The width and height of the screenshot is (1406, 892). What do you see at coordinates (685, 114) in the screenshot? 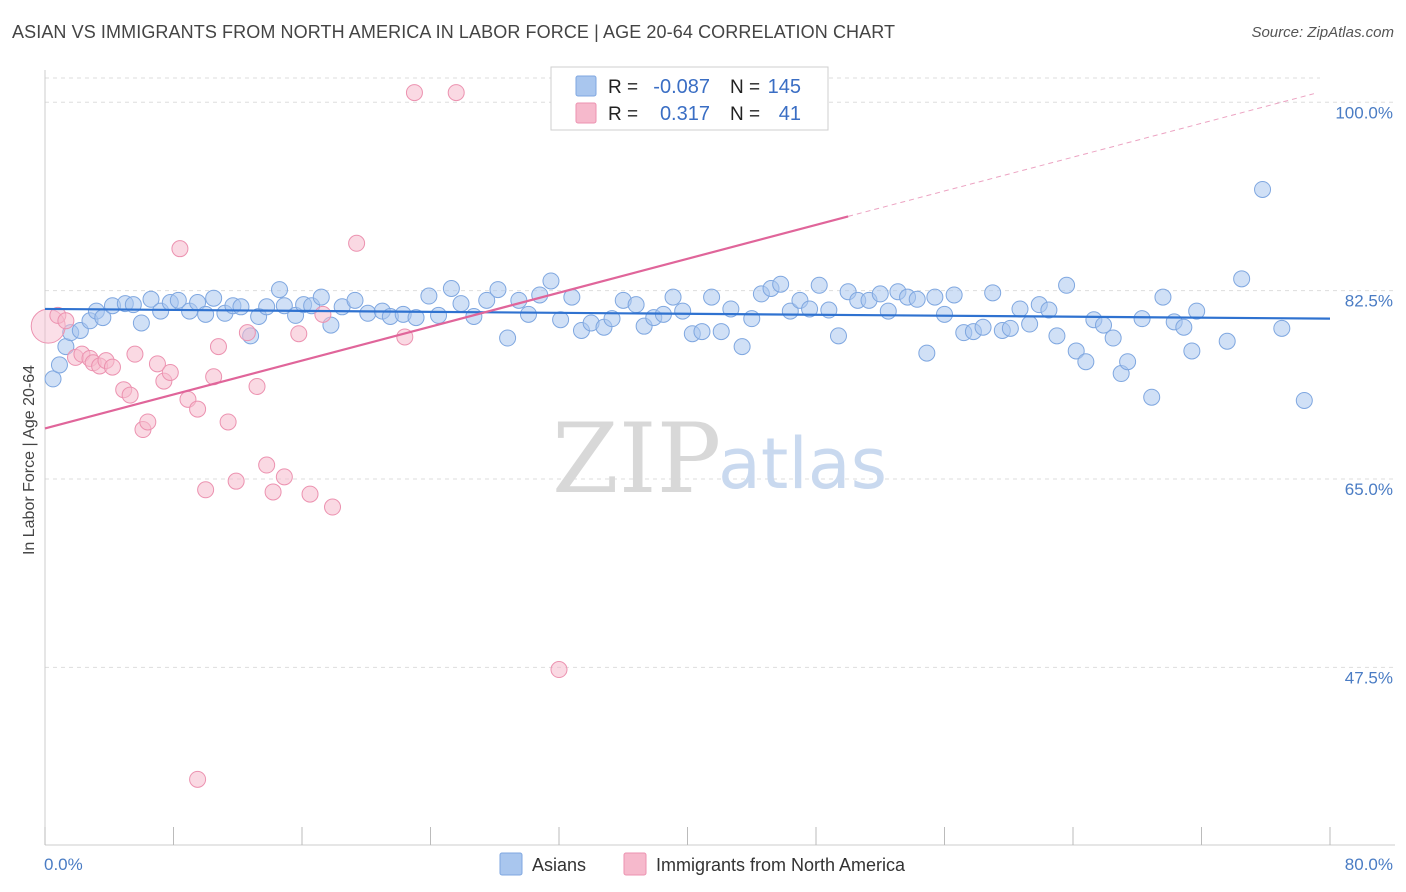
I see `legend-r-value: 0.317` at bounding box center [685, 114].